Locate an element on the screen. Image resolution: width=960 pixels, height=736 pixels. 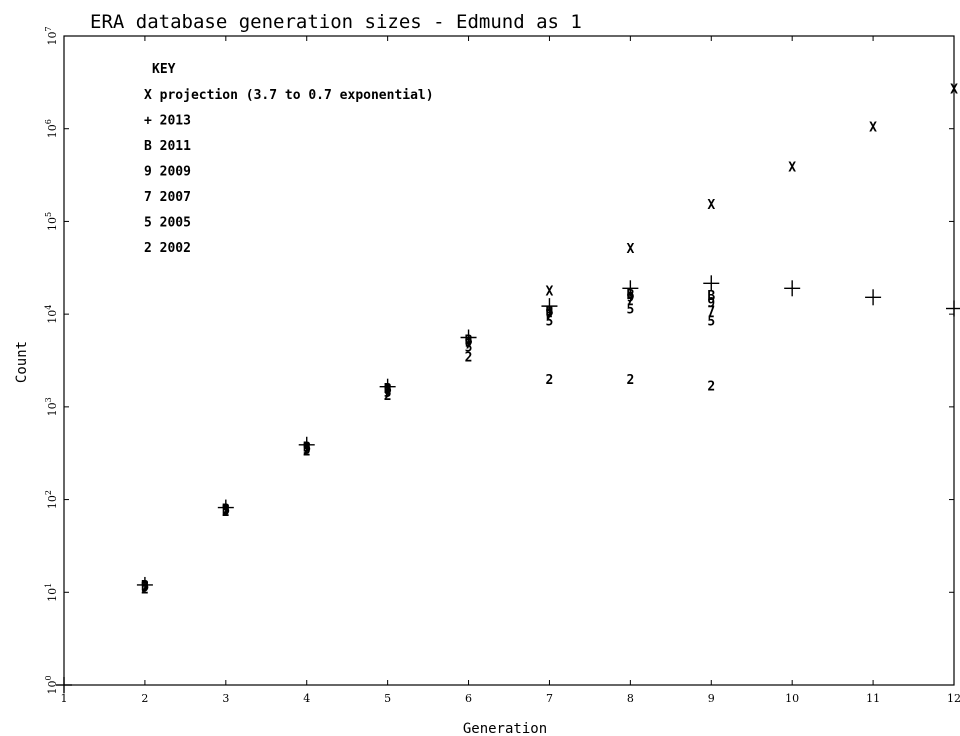
legend-item: 2 2002 is located at coordinates (167, 248).